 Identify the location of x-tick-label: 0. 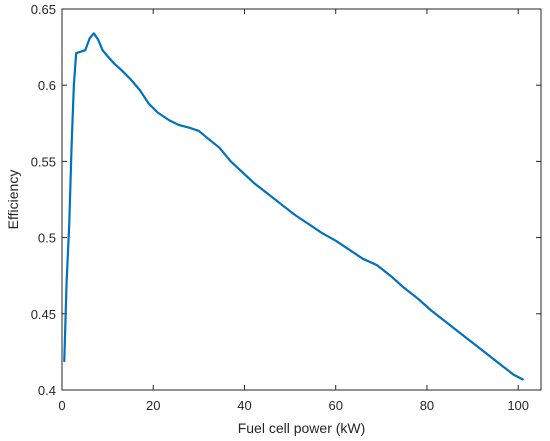
(61, 405).